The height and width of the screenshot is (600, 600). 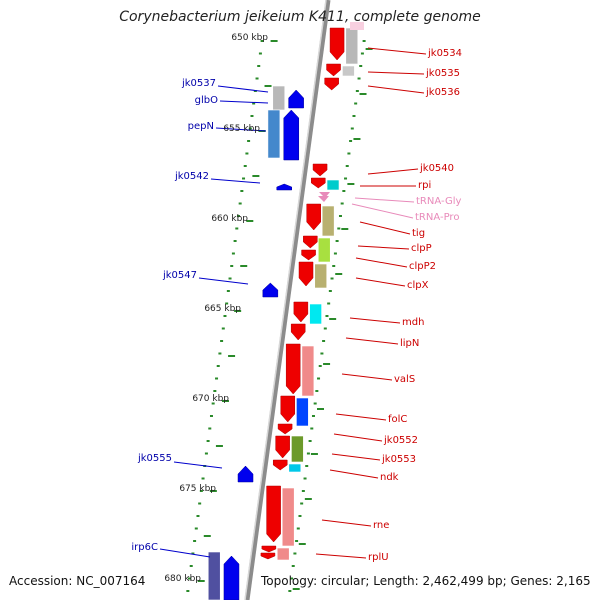 What do you see at coordinates (298, 332) in the screenshot?
I see `forward-gene-lipn` at bounding box center [298, 332].